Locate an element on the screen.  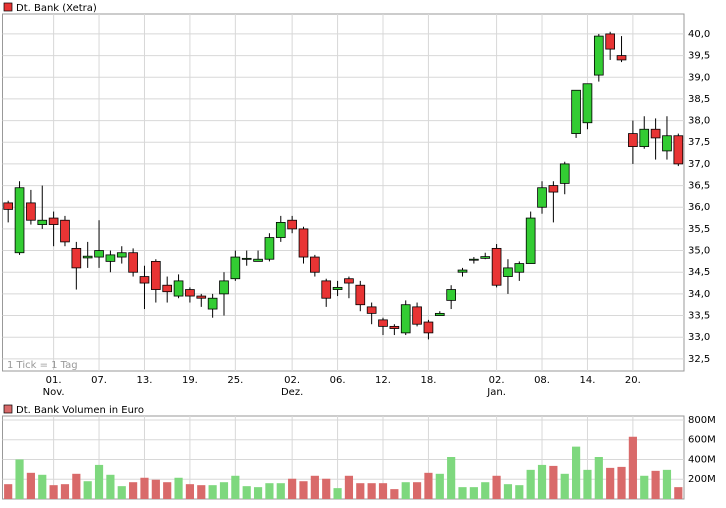
y-tick-label: 34,0 is located at coordinates (699, 294).